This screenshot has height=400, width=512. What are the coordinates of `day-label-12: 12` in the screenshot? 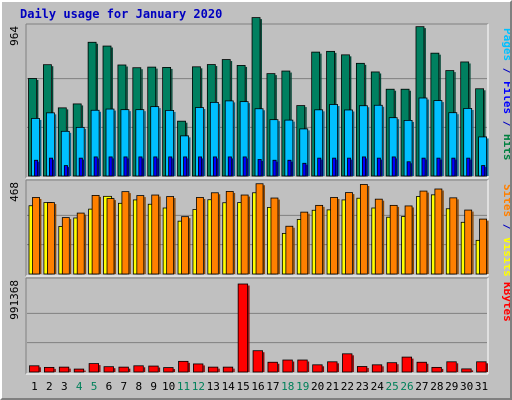 It's located at (198, 386).